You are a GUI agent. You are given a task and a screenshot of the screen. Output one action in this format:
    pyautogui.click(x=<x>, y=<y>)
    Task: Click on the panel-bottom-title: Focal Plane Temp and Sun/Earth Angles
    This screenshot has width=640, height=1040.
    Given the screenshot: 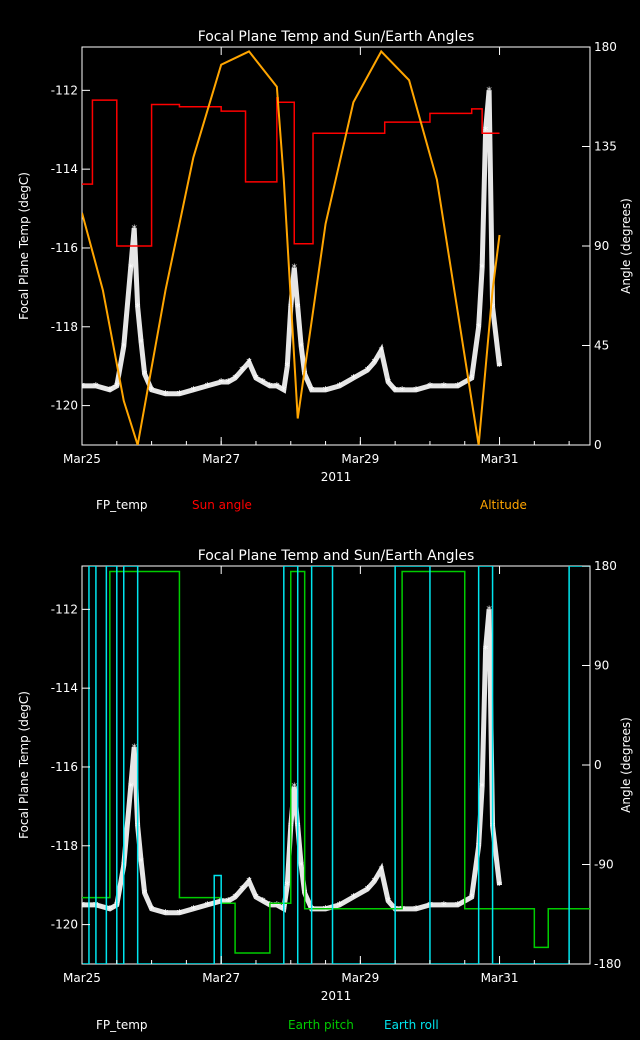 What is the action you would take?
    pyautogui.click(x=336, y=556)
    